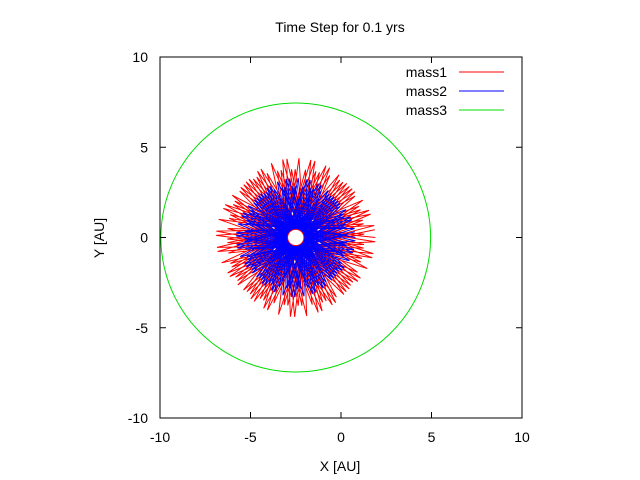 The image size is (640, 480). Describe the element at coordinates (339, 27) in the screenshot. I see `chart-title: Time Step for 0.1 yrs` at that location.